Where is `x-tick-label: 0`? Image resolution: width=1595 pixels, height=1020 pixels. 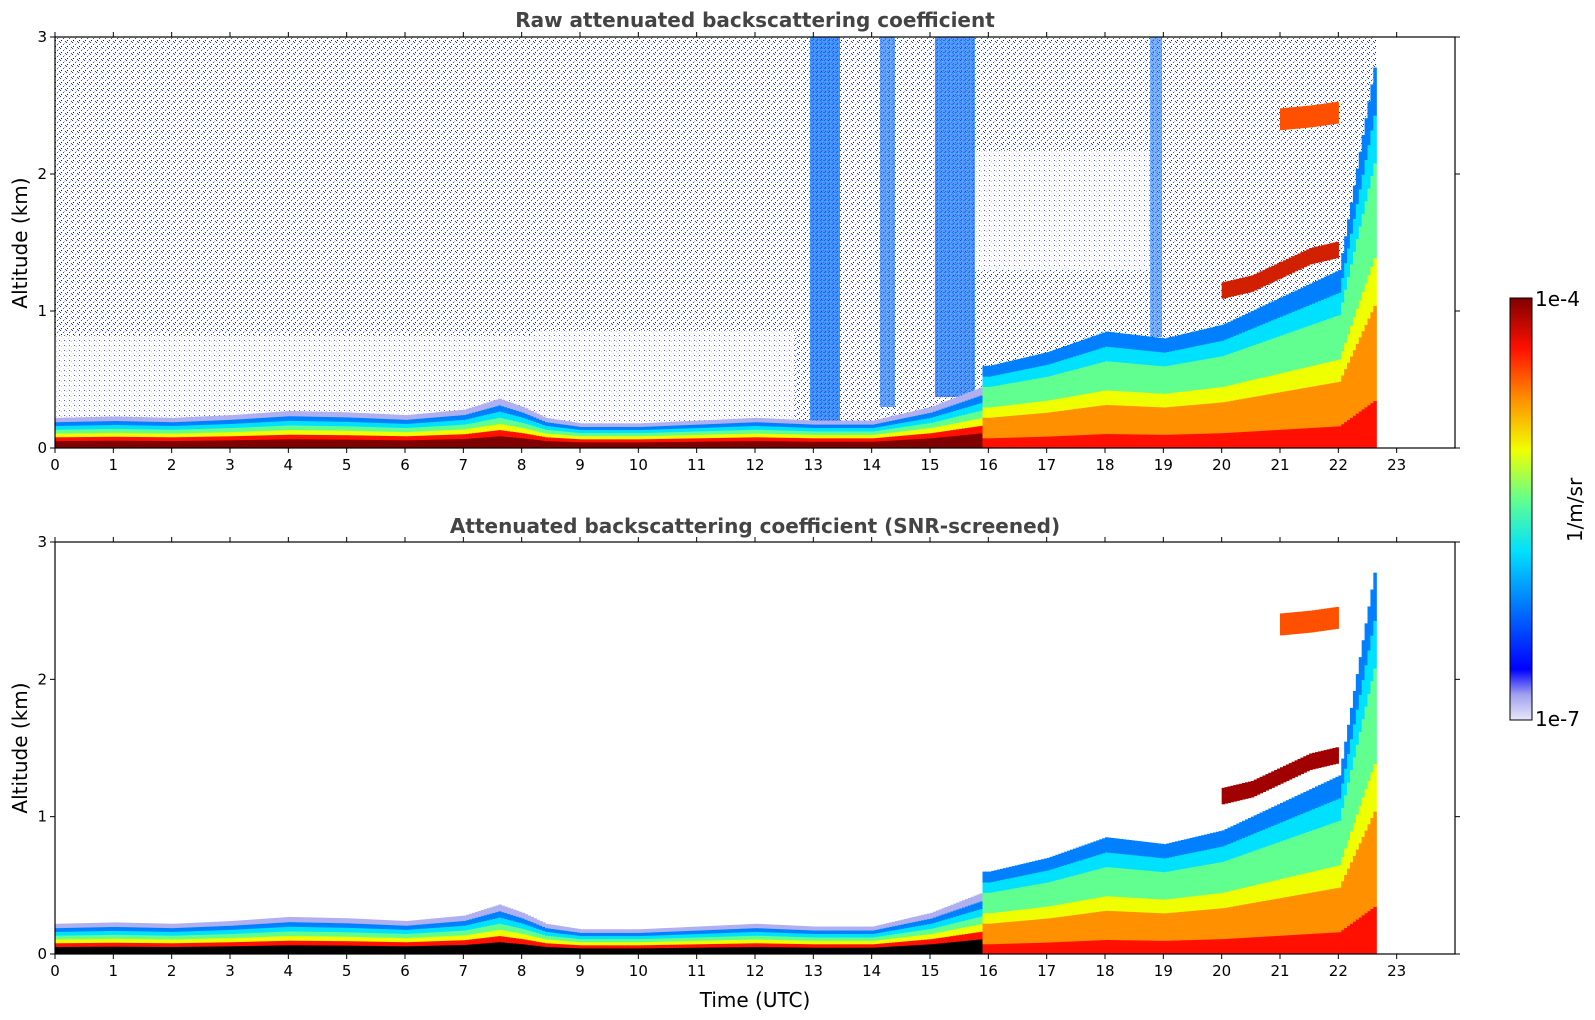
x-tick-label: 0 is located at coordinates (55, 465).